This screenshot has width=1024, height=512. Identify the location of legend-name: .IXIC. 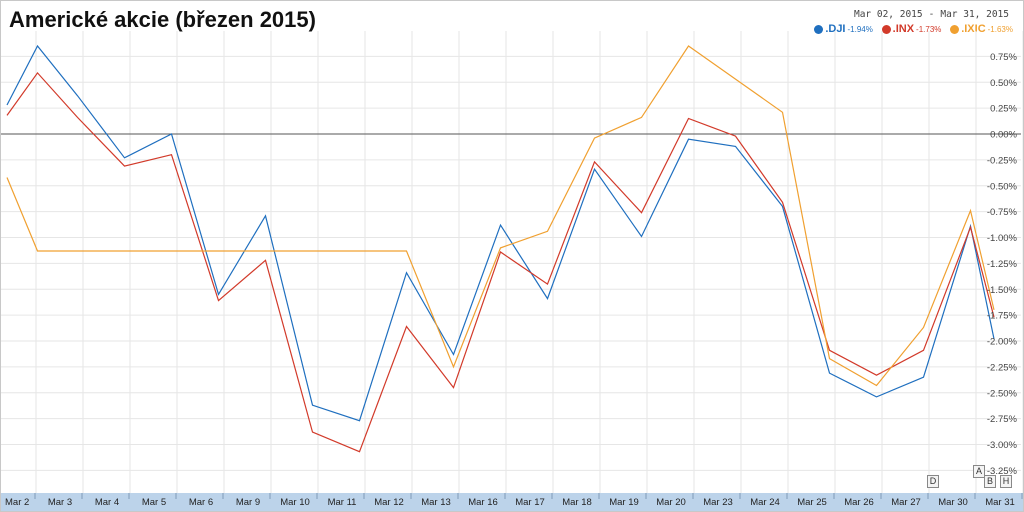
(973, 29).